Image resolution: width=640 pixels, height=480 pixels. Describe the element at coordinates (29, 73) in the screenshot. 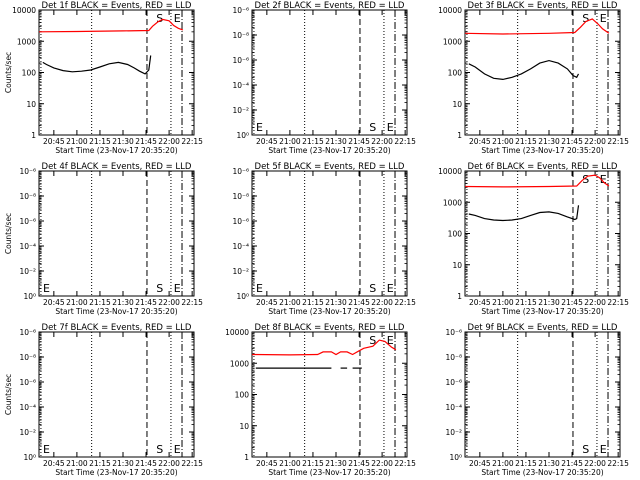

I see `y-tick-label: 100` at that location.